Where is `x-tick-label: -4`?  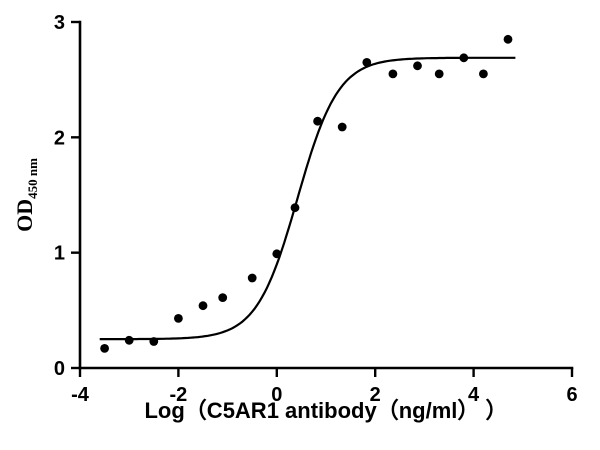 x-tick-label: -4 is located at coordinates (80, 395).